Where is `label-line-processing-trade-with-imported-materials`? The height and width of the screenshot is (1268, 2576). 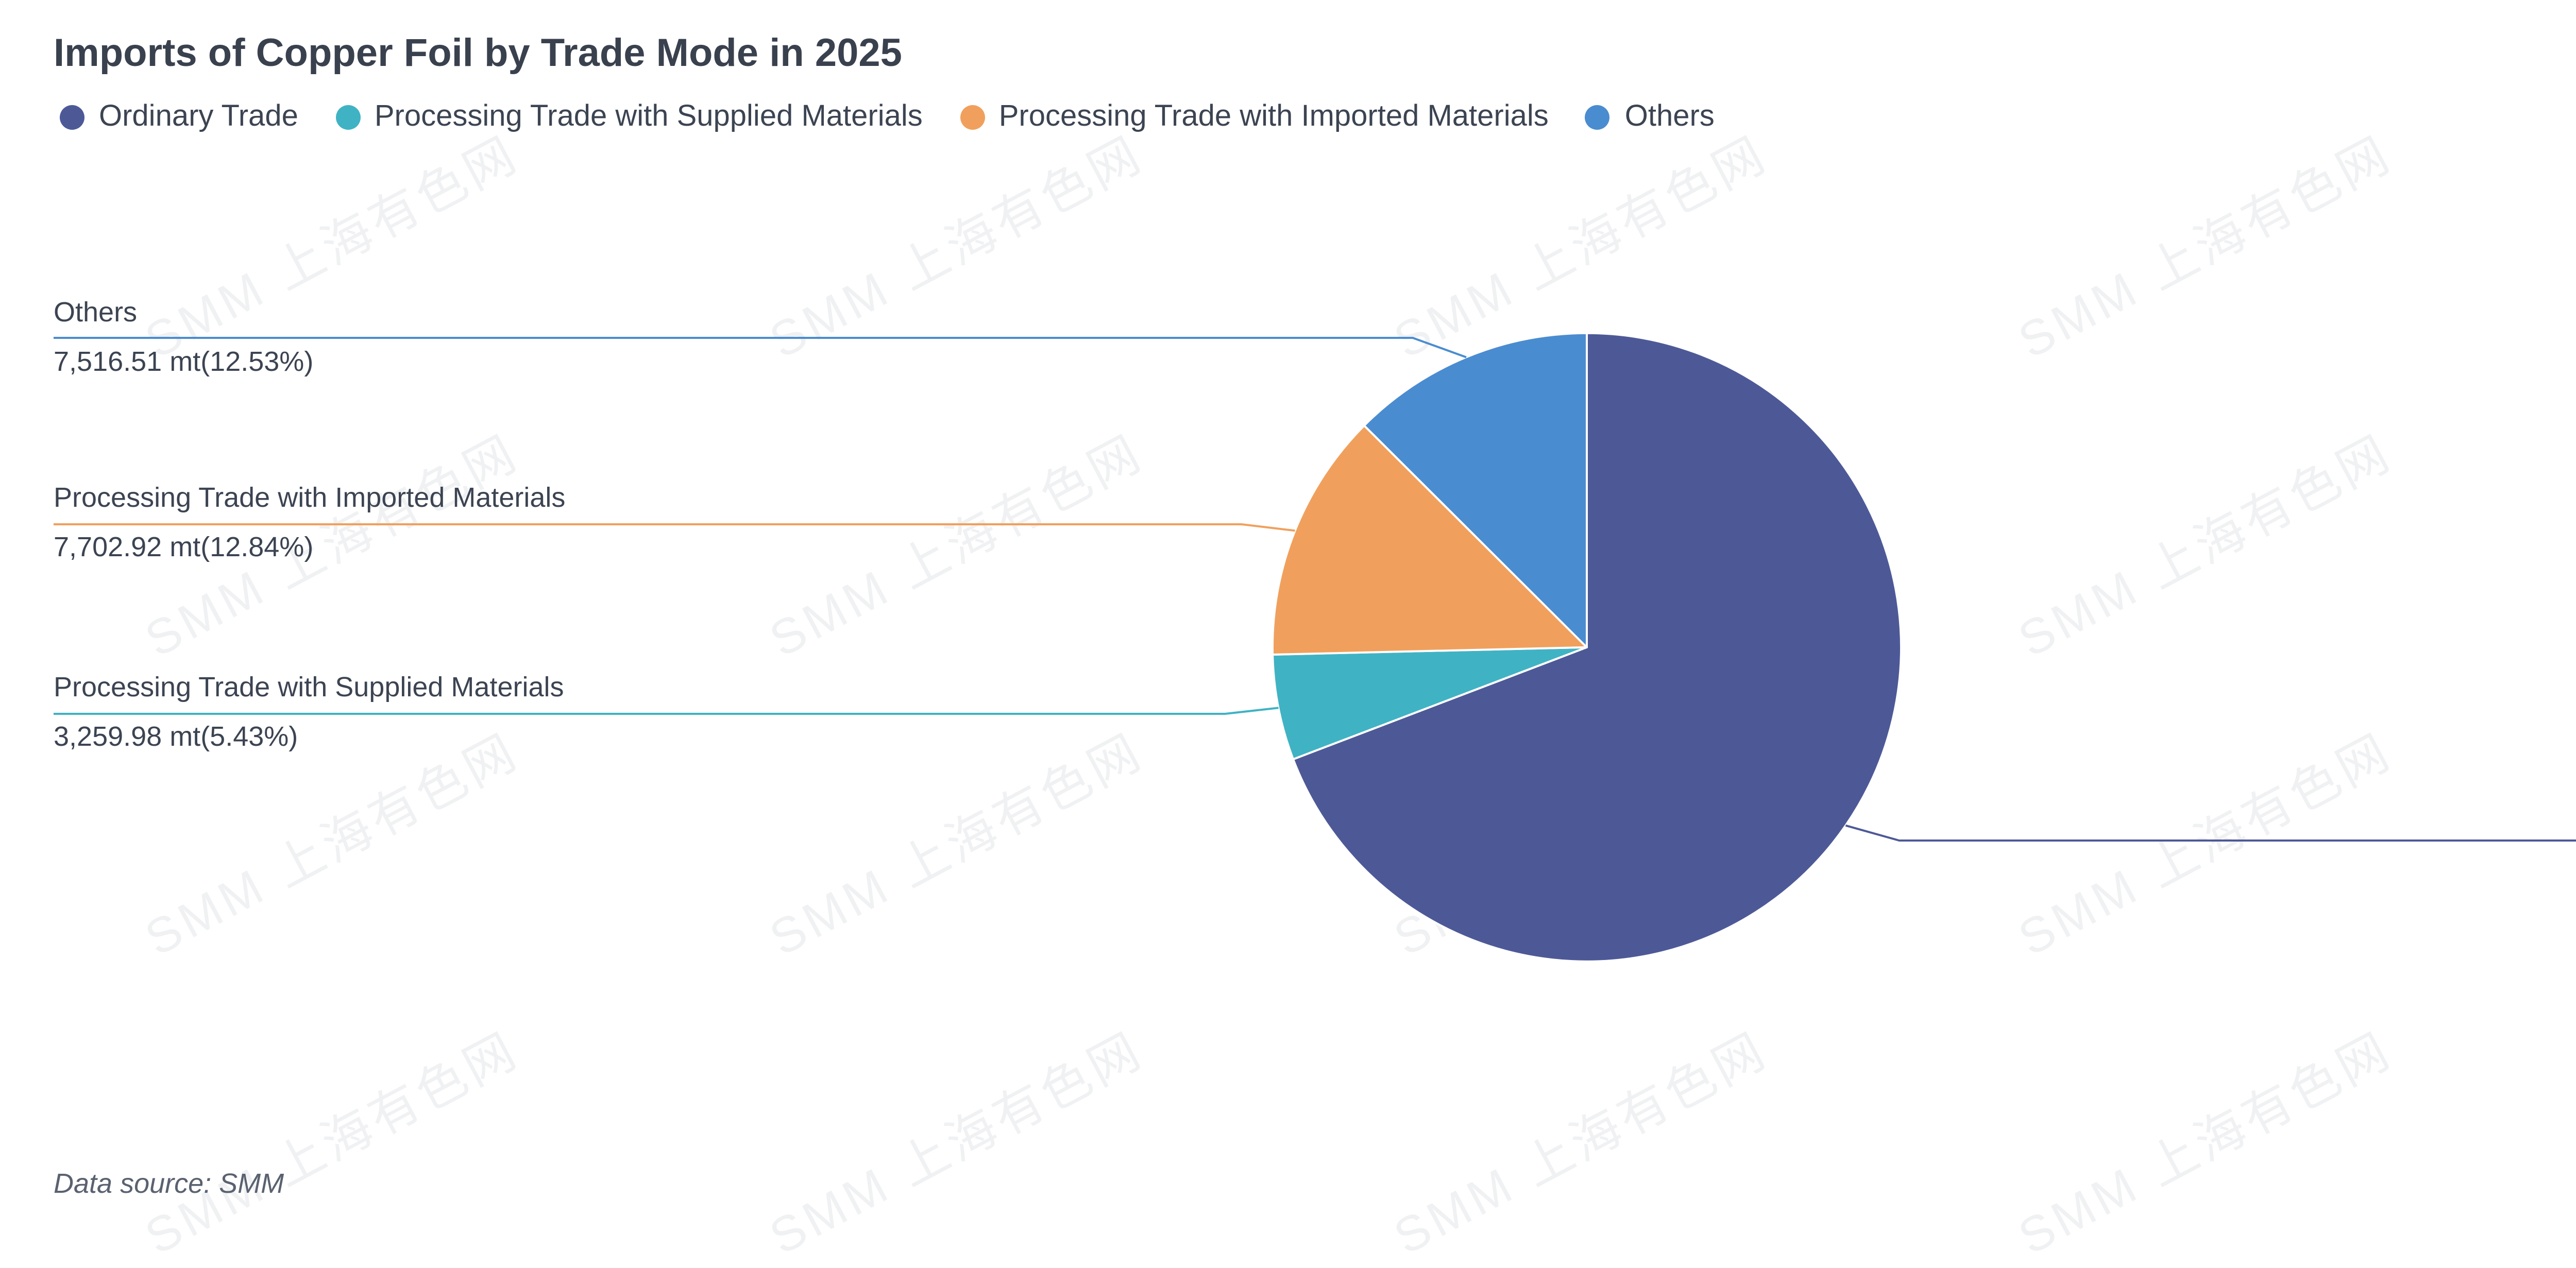 label-line-processing-trade-with-imported-materials is located at coordinates (674, 527).